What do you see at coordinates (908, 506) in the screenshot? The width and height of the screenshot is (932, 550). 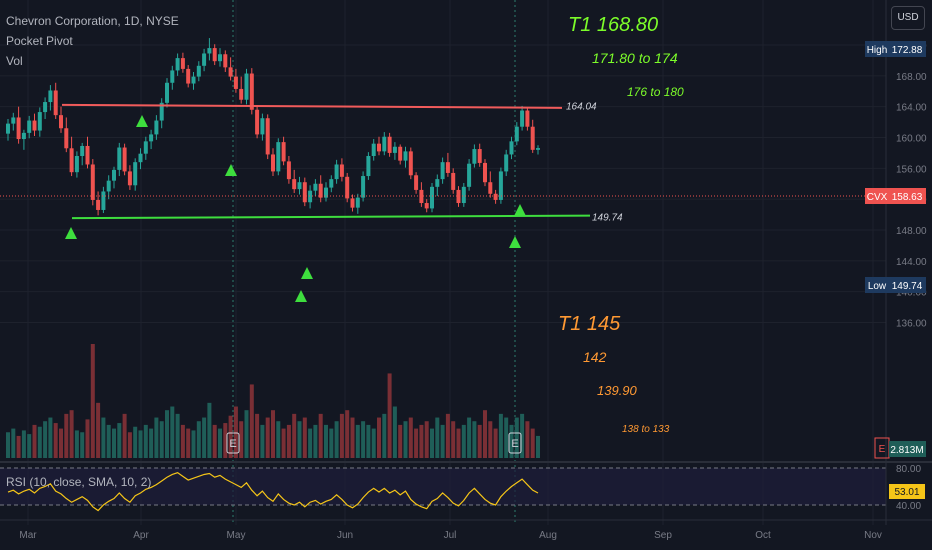 I see `rsi-tick: 40.00` at bounding box center [908, 506].